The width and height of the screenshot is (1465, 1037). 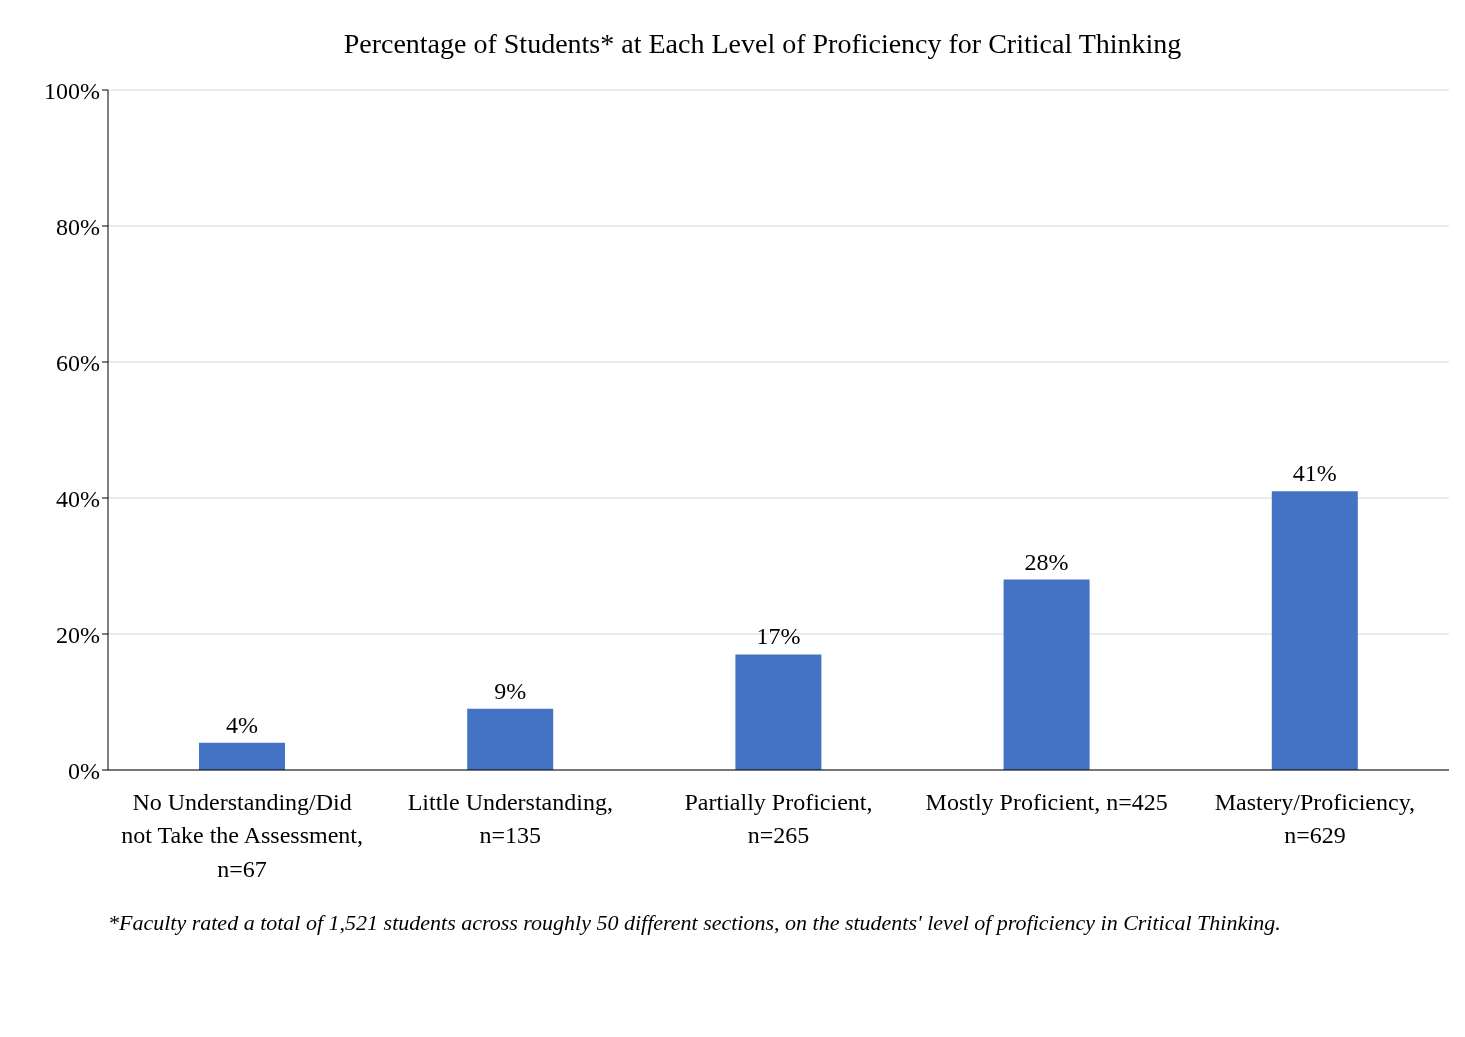 I want to click on x-tick-label: Little Understanding, n=135, so click(x=510, y=818).